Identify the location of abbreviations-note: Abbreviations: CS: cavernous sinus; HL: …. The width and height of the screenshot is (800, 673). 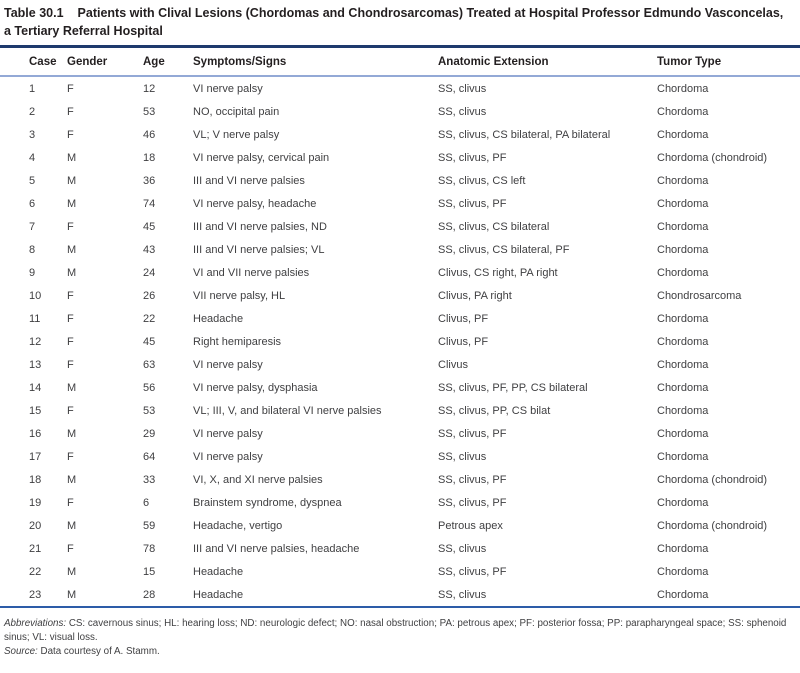
(397, 631).